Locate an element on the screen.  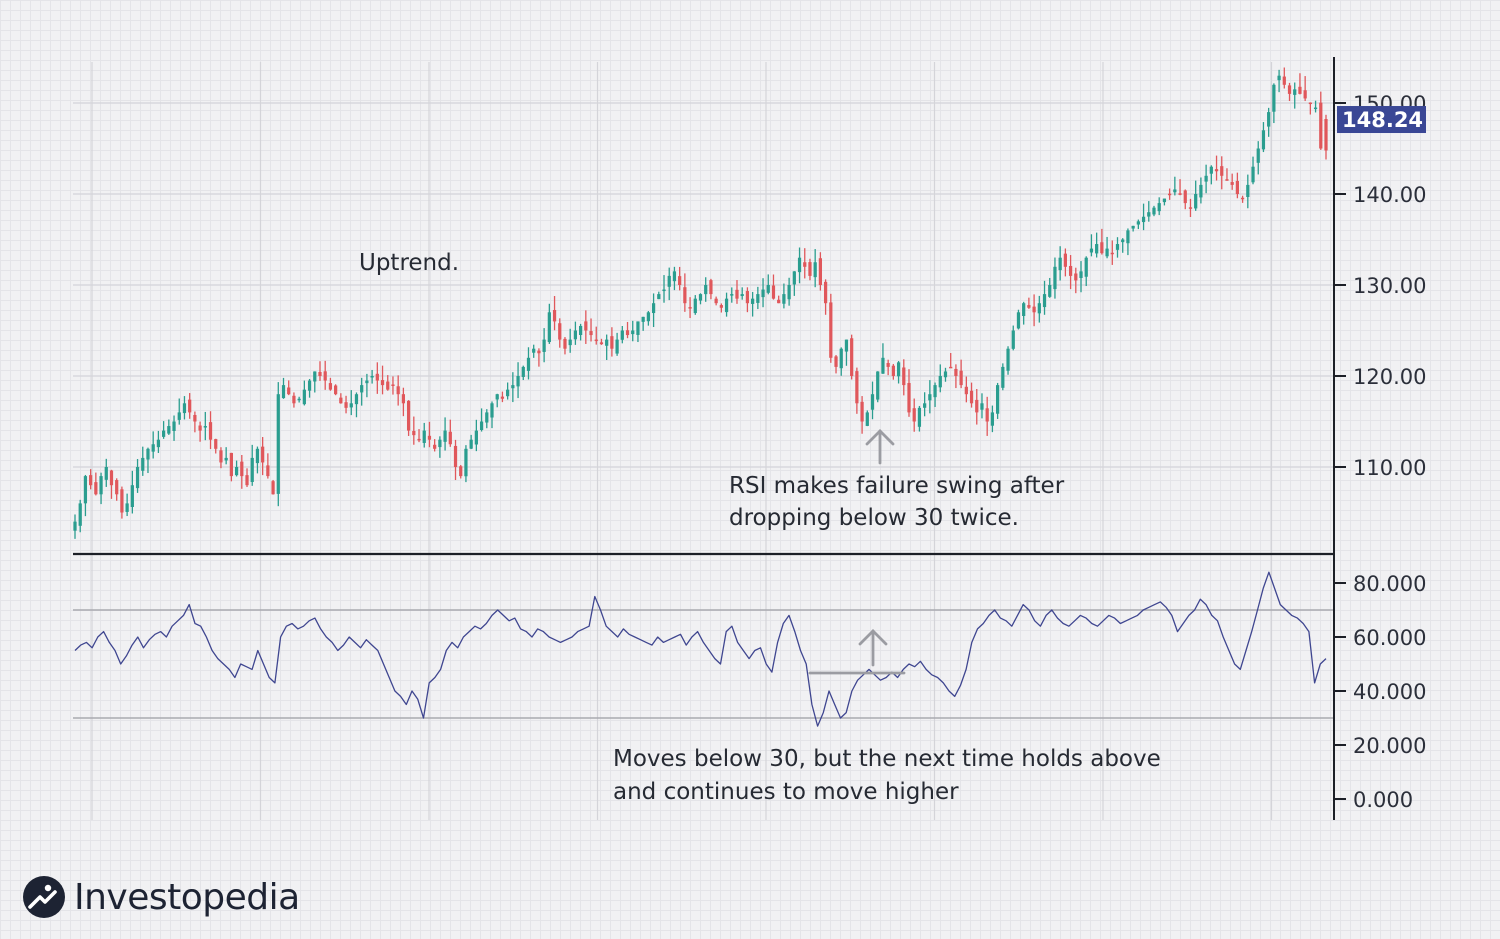
price-tick-label: 110.00 is located at coordinates (1389, 468).